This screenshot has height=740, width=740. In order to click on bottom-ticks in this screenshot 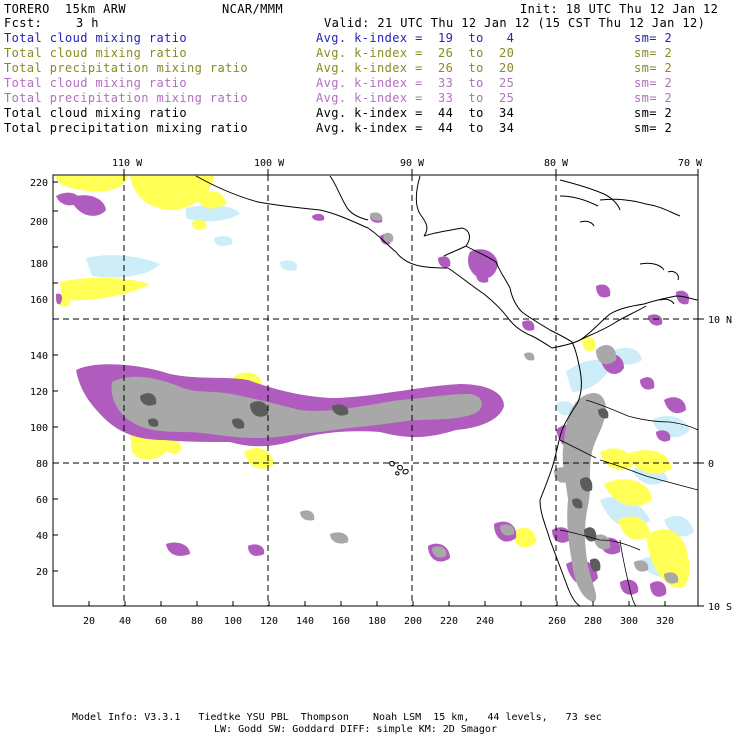, I will do `click(377, 603)`.